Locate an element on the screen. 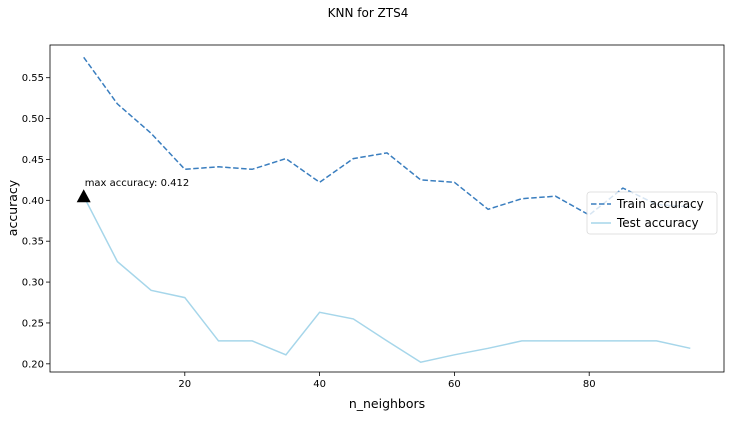 This screenshot has height=421, width=730. legend-box is located at coordinates (652, 213).